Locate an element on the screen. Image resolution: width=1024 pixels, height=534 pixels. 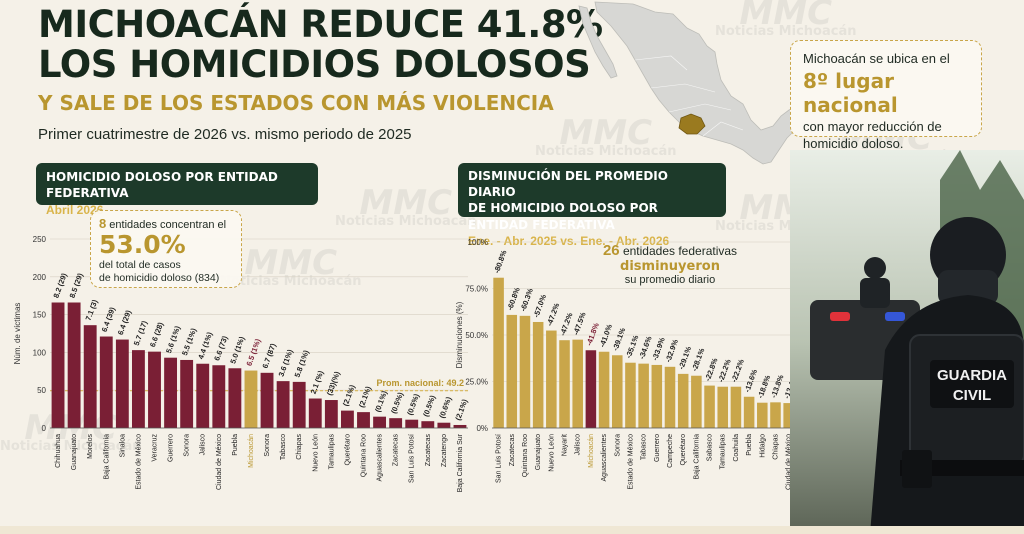
y-tick-label: 200 is located at coordinates (40, 277).